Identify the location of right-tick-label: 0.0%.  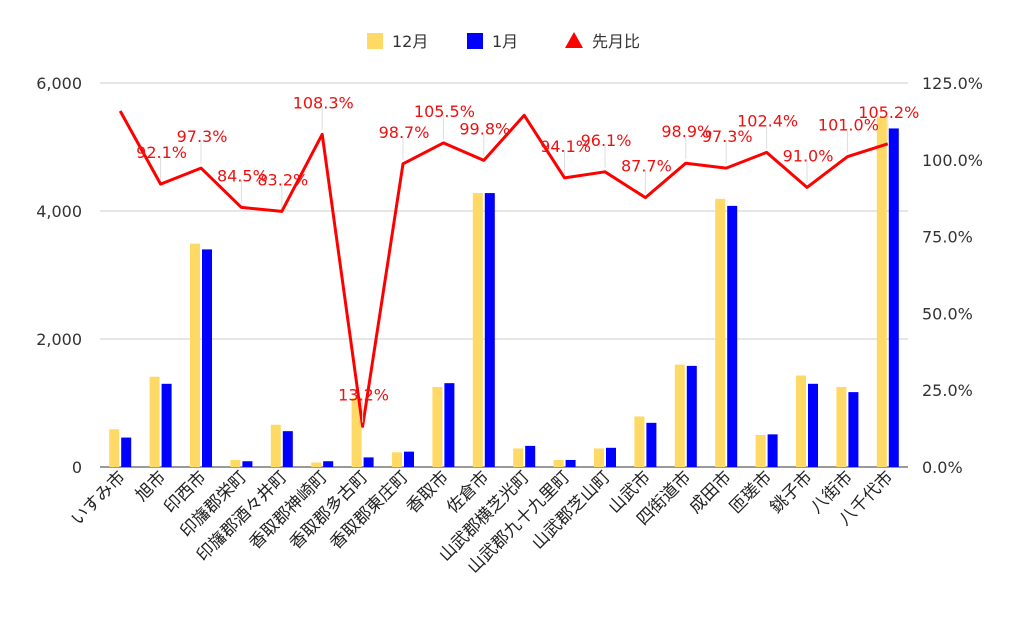
(942, 467).